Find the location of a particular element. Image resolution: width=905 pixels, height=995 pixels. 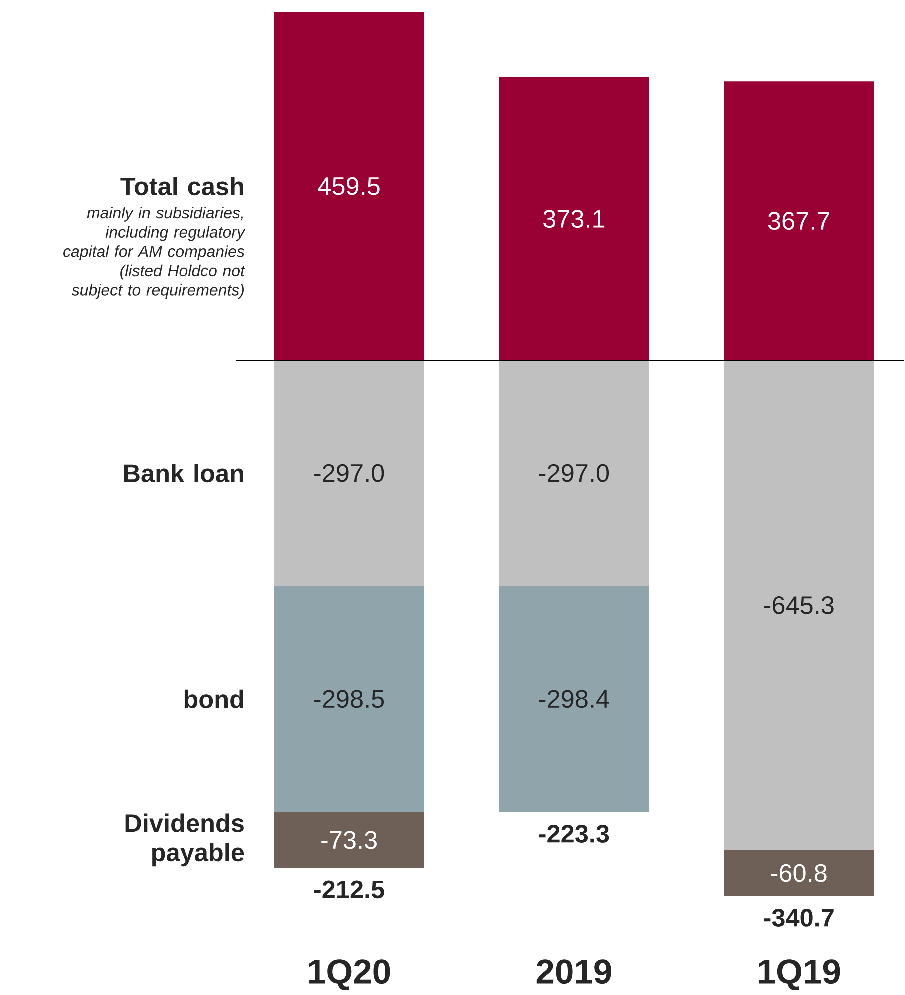

data-label: -298.5 is located at coordinates (349, 699).